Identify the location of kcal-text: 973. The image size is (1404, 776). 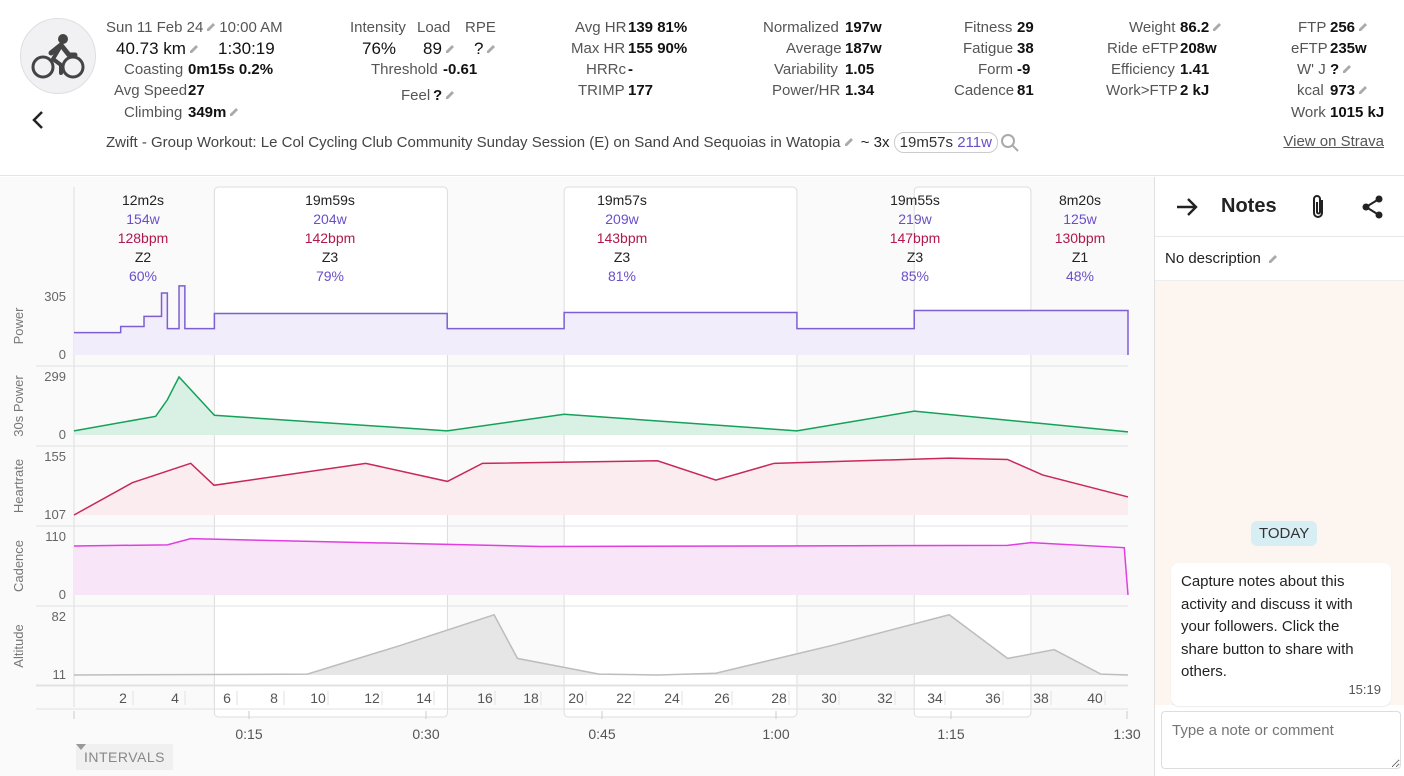
(1343, 90).